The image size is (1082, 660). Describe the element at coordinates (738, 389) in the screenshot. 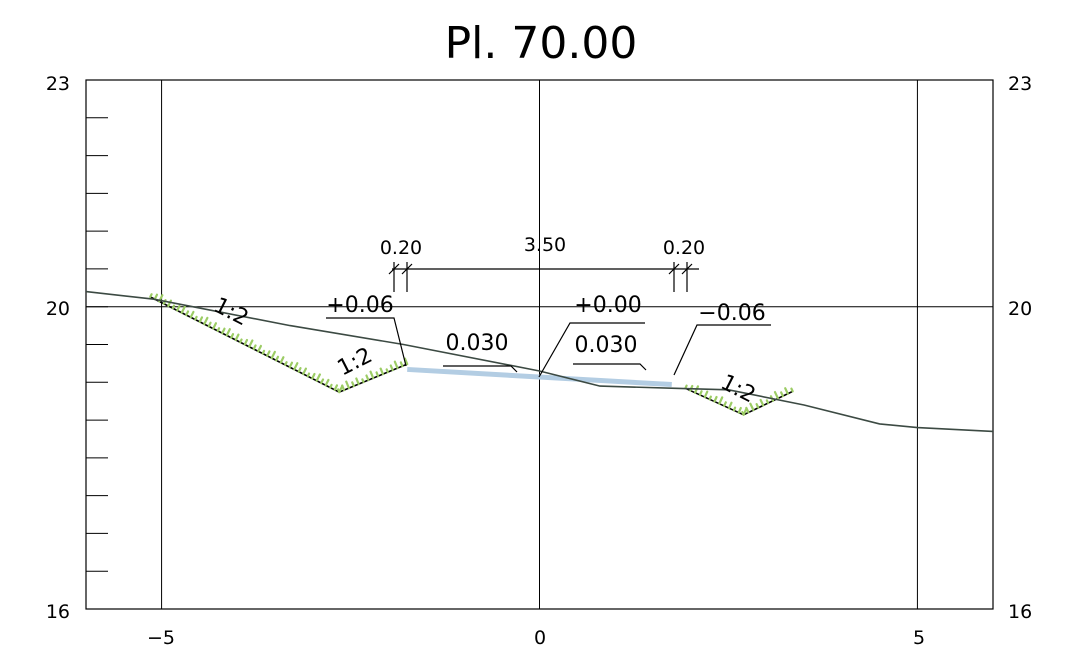

I see `slope-right-label: 1:2` at that location.